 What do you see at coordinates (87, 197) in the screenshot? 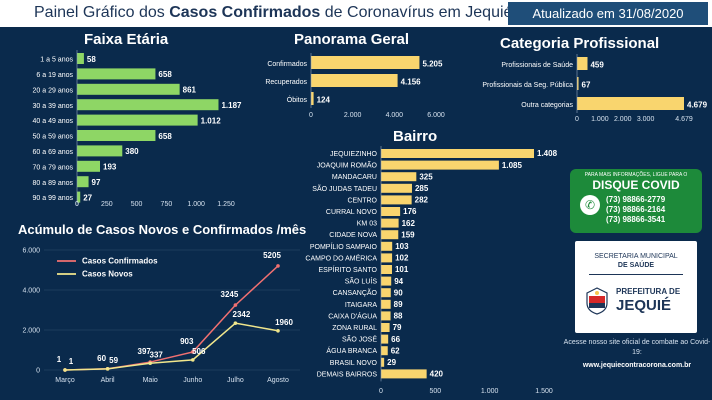
I see `faixa-value: 27` at bounding box center [87, 197].